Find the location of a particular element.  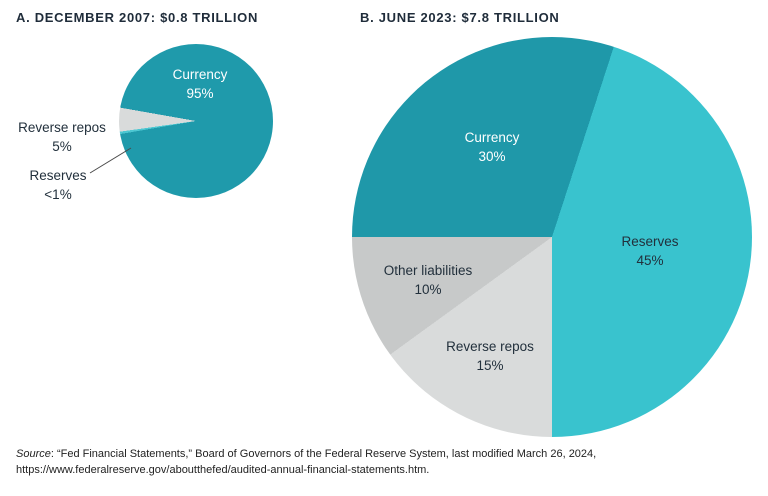

label-2007-reserves: Reserves <1% is located at coordinates (58, 186).